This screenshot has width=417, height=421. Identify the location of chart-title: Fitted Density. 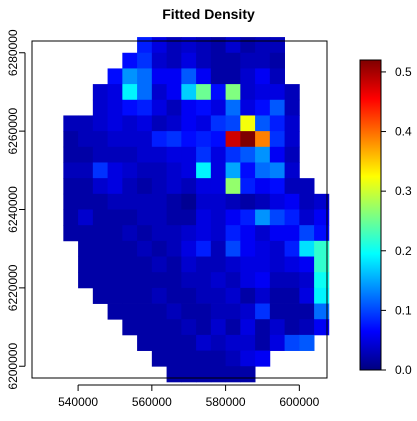
(208, 14).